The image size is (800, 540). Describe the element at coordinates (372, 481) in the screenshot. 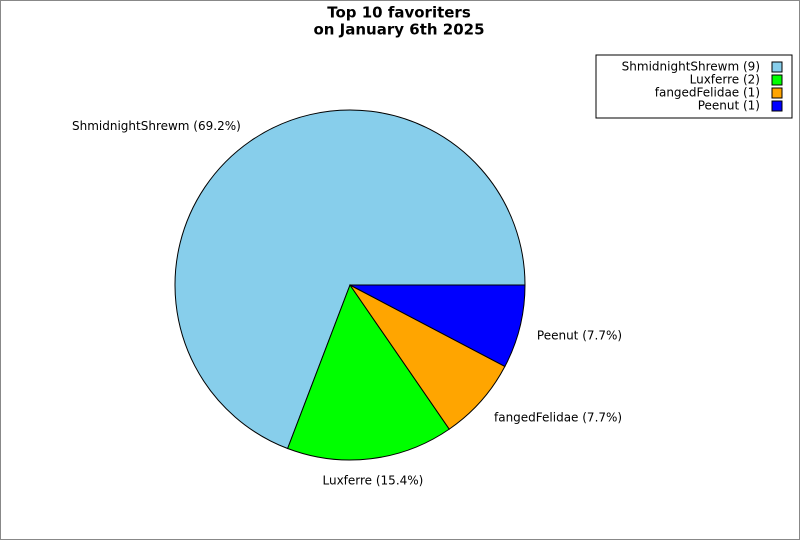

I see `slice-label: Luxferre (15.4%)` at that location.